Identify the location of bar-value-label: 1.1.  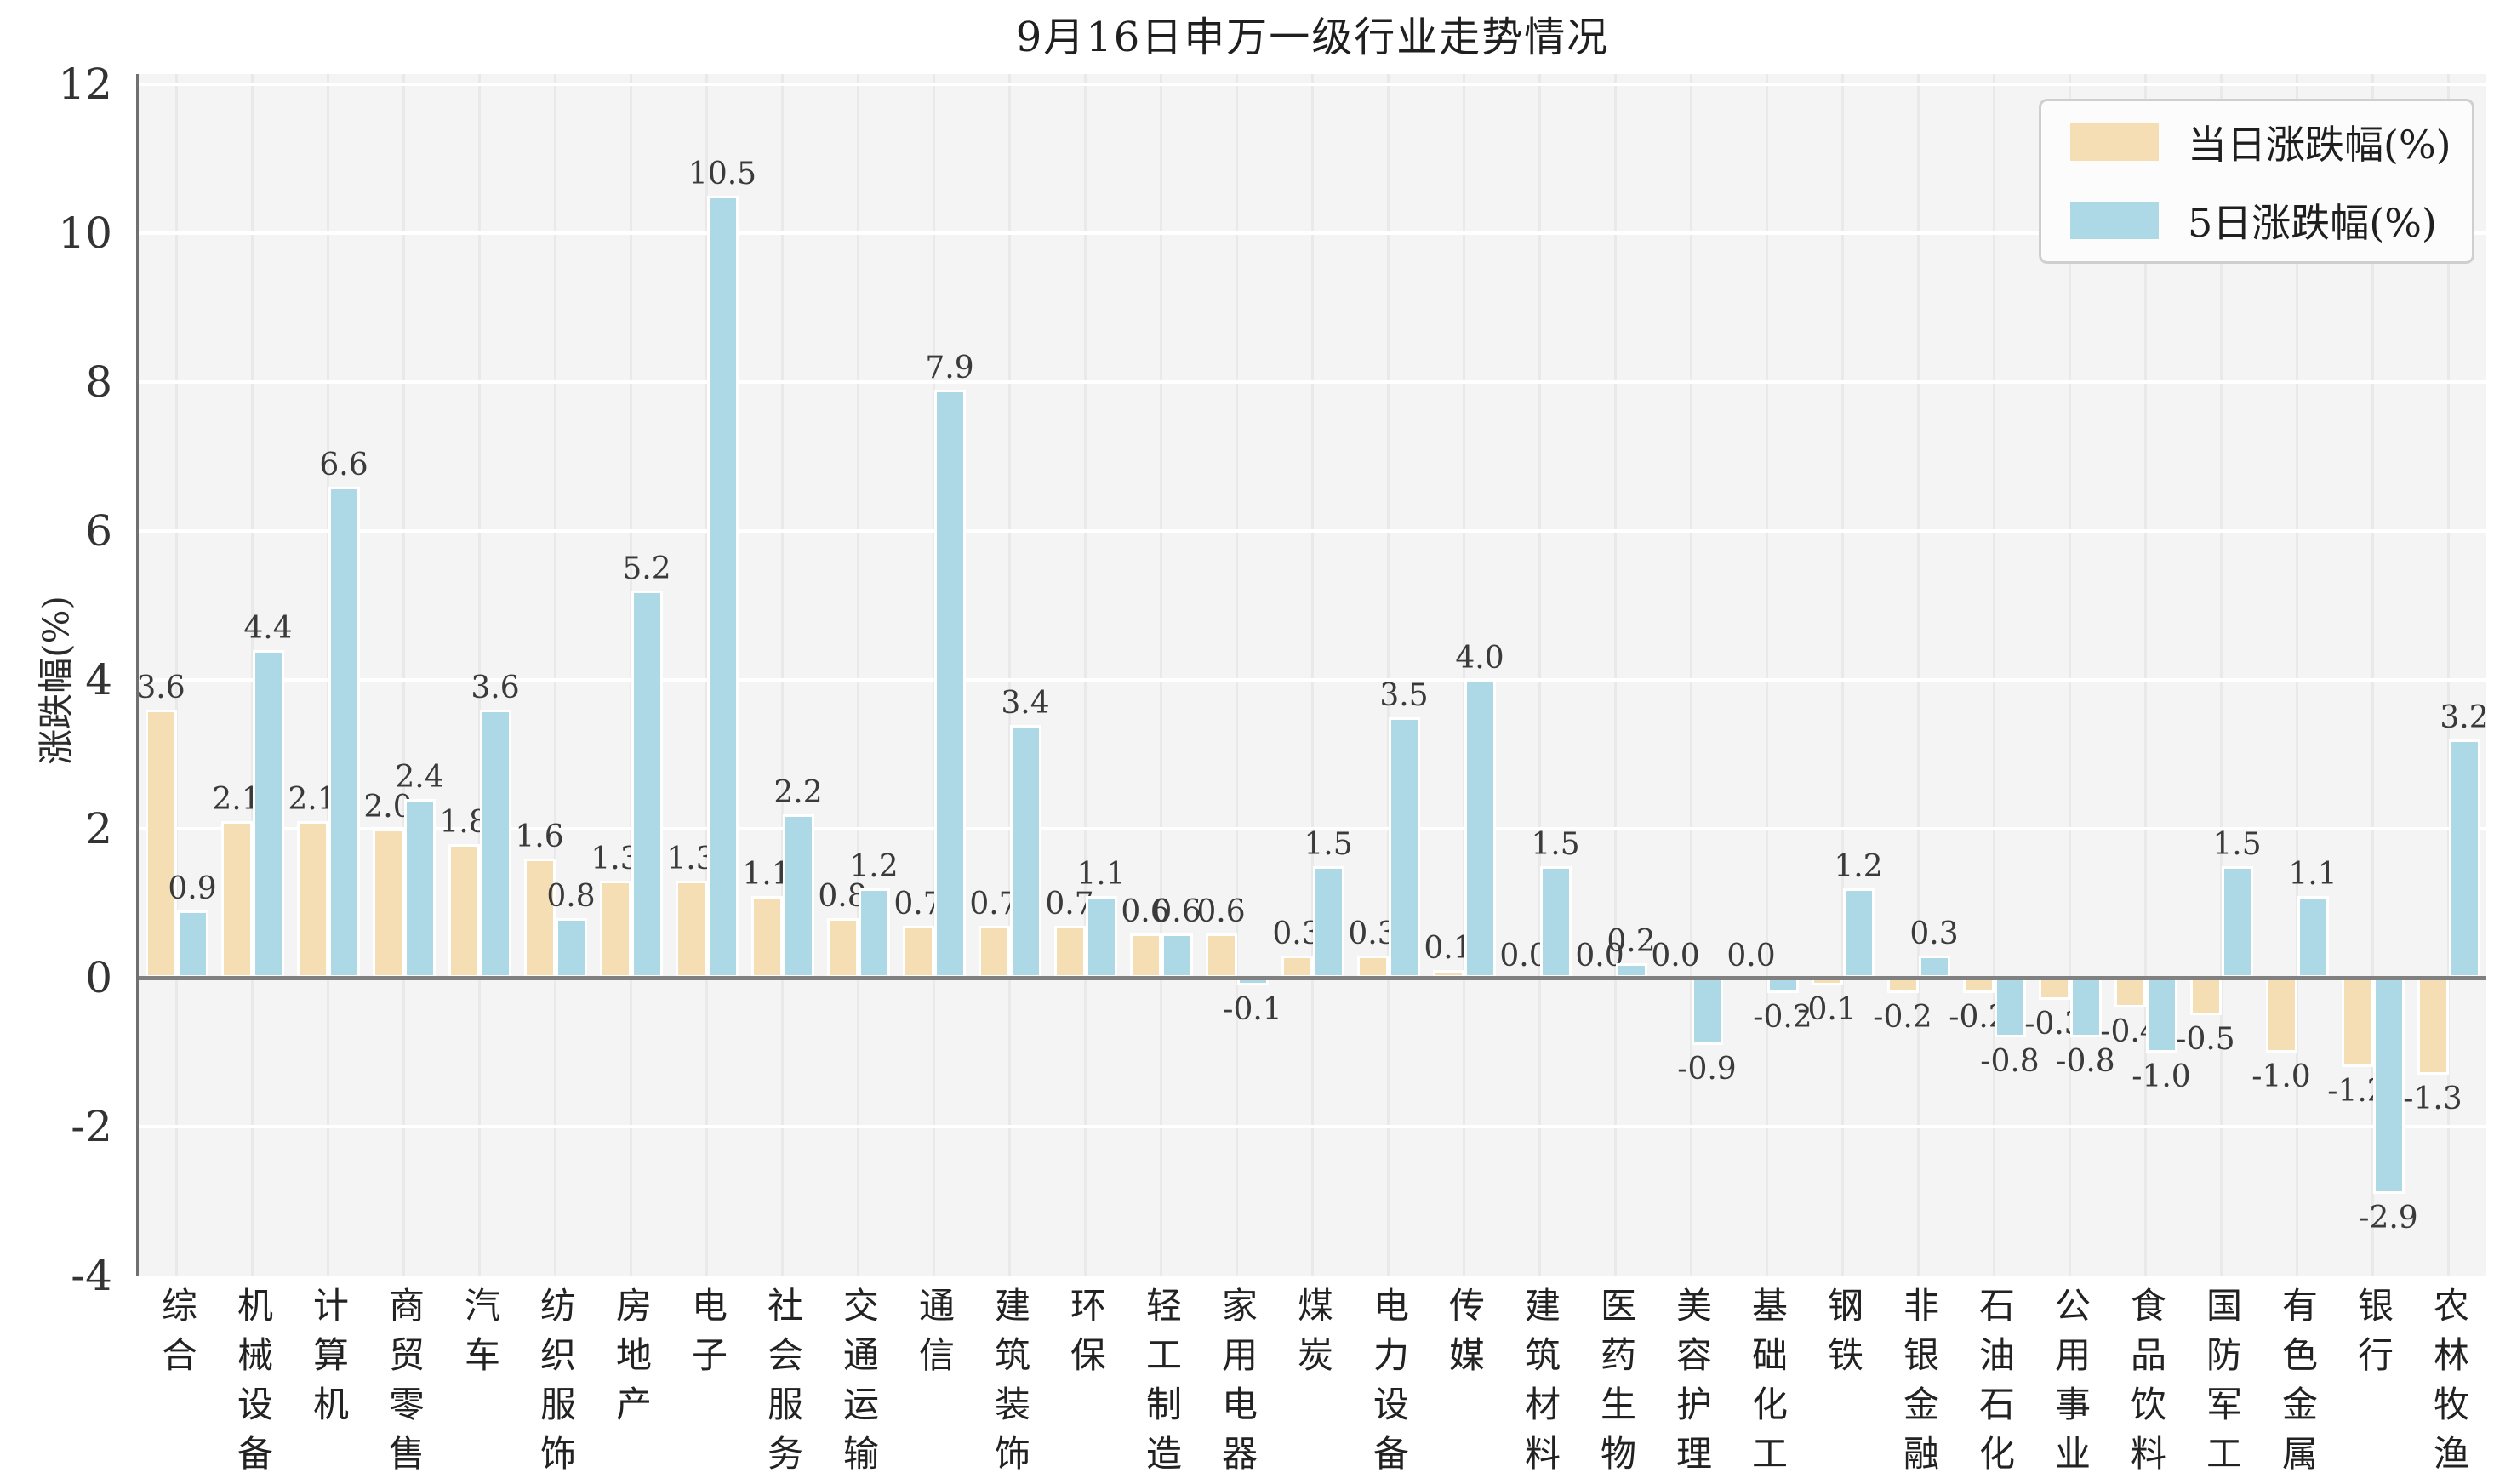
(2312, 874).